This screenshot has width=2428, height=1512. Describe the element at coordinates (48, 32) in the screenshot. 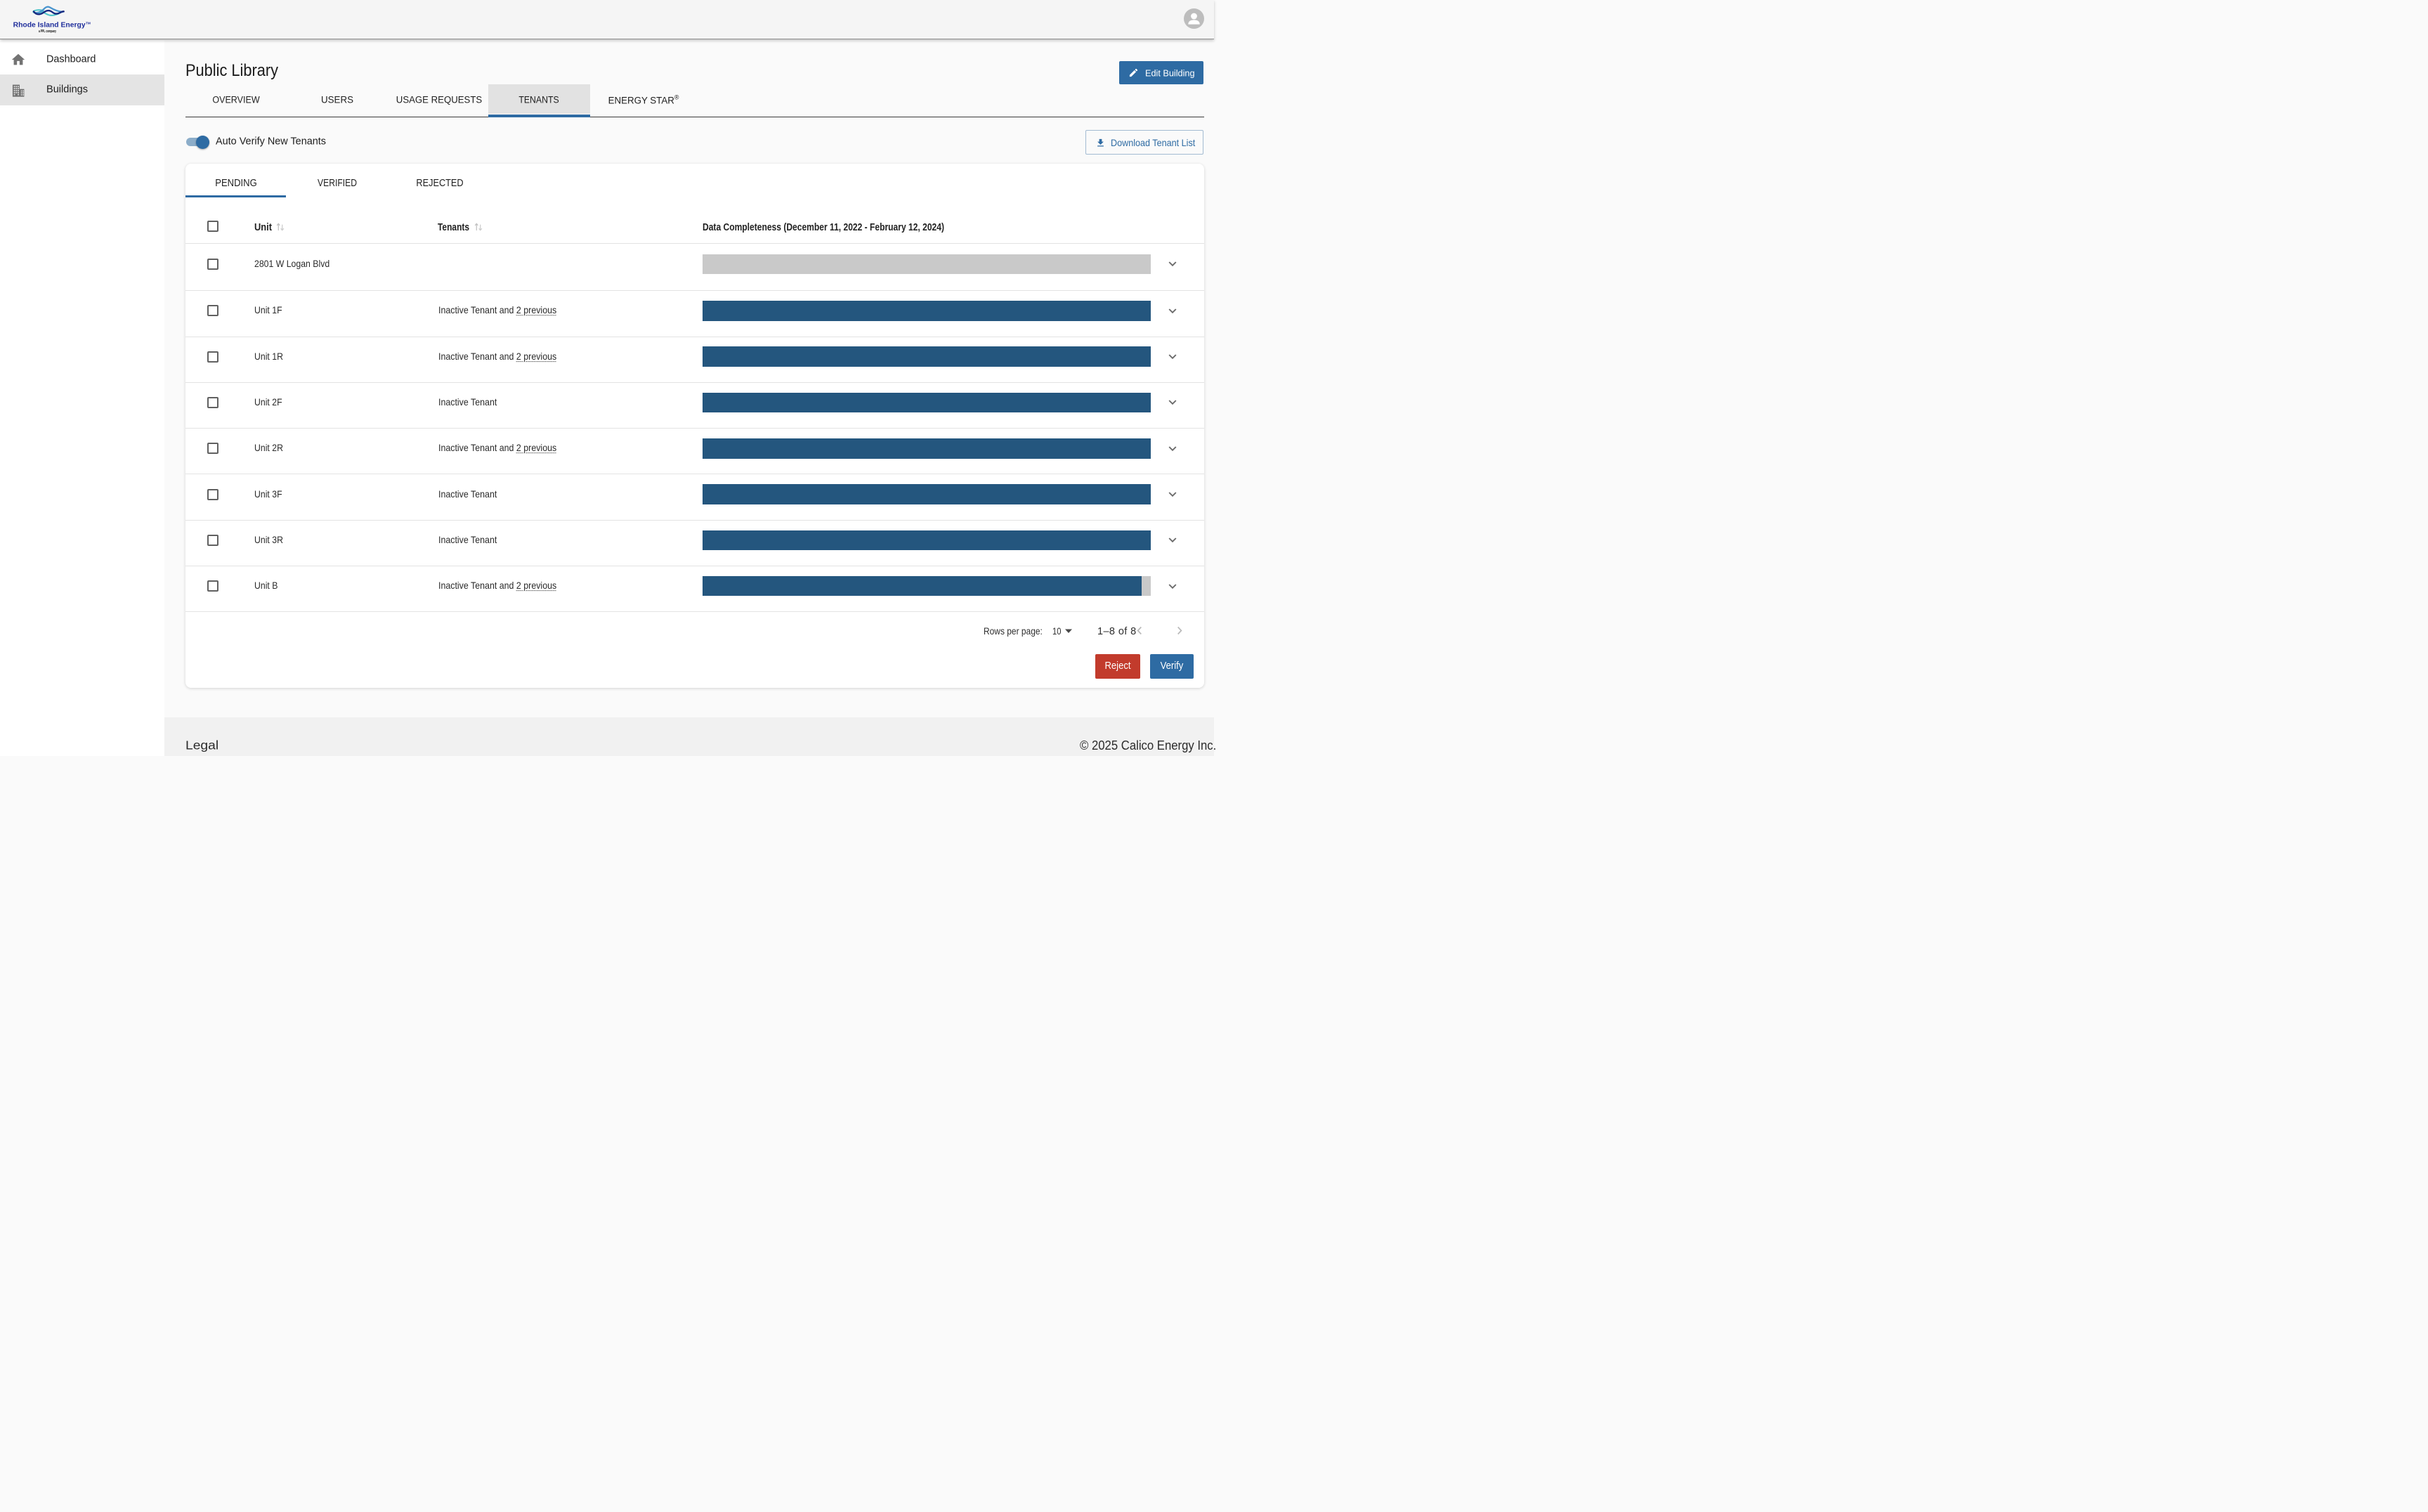

I see `svg-text: a PPL company` at that location.